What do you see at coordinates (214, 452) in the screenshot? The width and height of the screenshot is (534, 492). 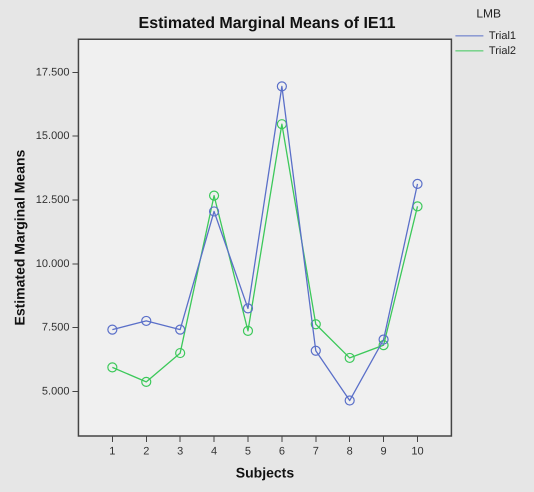 I see `x-tick-label: 4` at bounding box center [214, 452].